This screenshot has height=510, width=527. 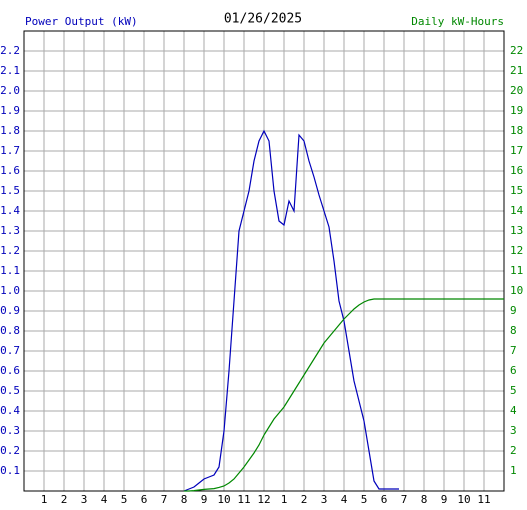 What do you see at coordinates (10, 270) in the screenshot?
I see `y-tick-label: 1.1` at bounding box center [10, 270].